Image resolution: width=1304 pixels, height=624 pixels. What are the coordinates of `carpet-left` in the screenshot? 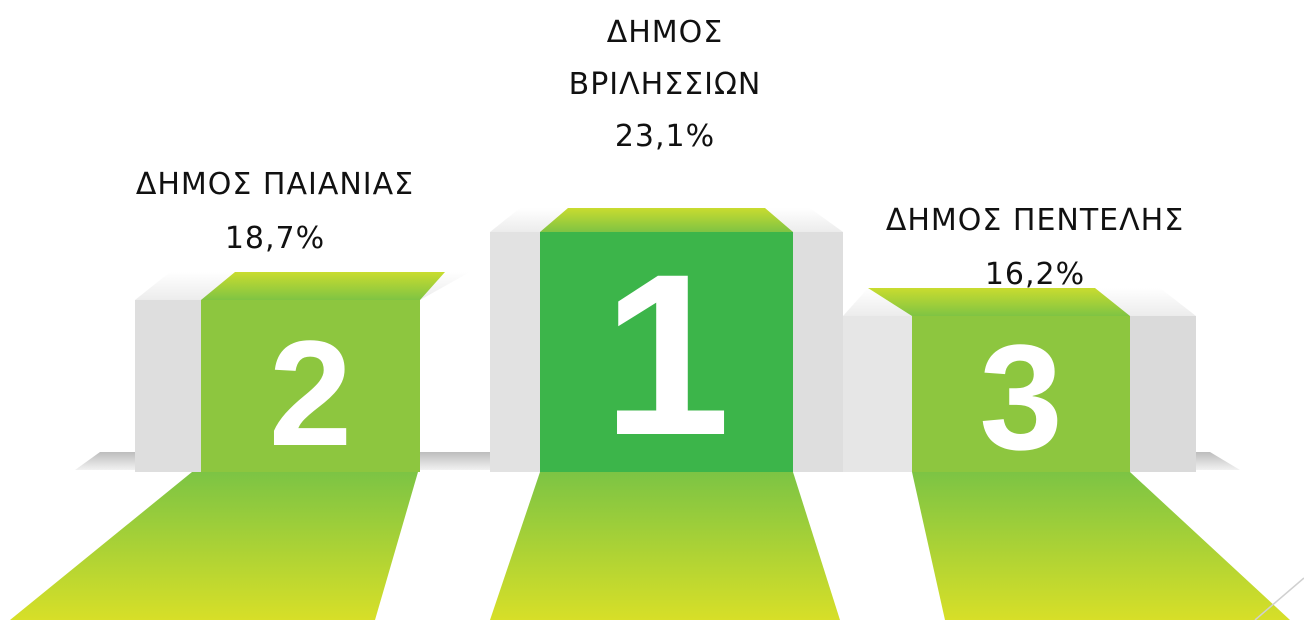 It's located at (214, 546).